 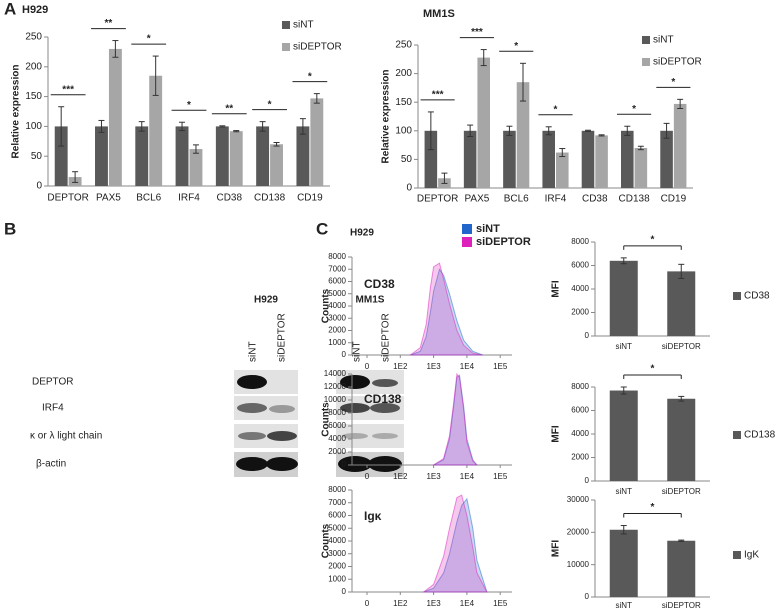 I want to click on y-tick-label: 14000, so click(x=335, y=373).